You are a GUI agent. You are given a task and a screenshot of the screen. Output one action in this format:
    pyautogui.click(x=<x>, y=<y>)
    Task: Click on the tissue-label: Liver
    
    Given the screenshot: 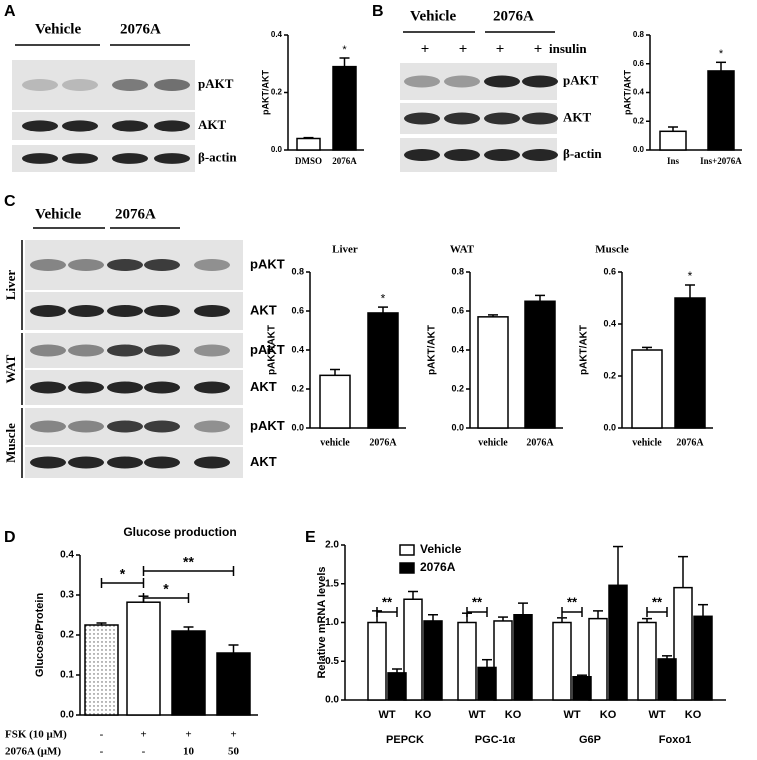 What is the action you would take?
    pyautogui.click(x=10, y=285)
    